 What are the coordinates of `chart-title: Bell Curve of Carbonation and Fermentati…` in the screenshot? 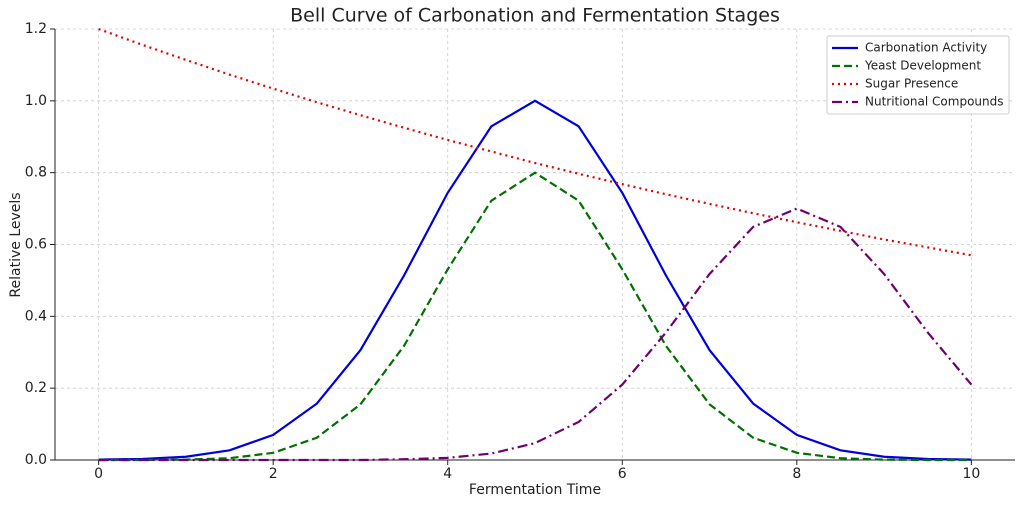 It's located at (535, 16).